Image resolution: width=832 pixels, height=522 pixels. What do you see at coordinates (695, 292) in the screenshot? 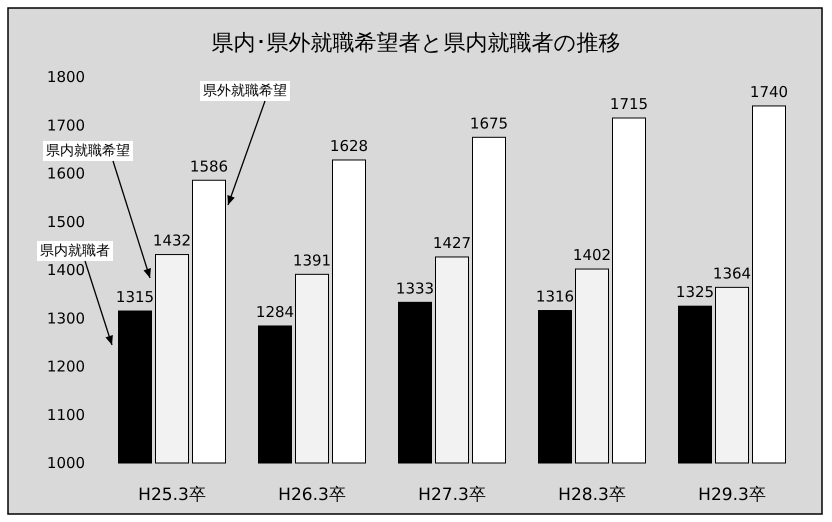
I see `data-label: 1325` at bounding box center [695, 292].